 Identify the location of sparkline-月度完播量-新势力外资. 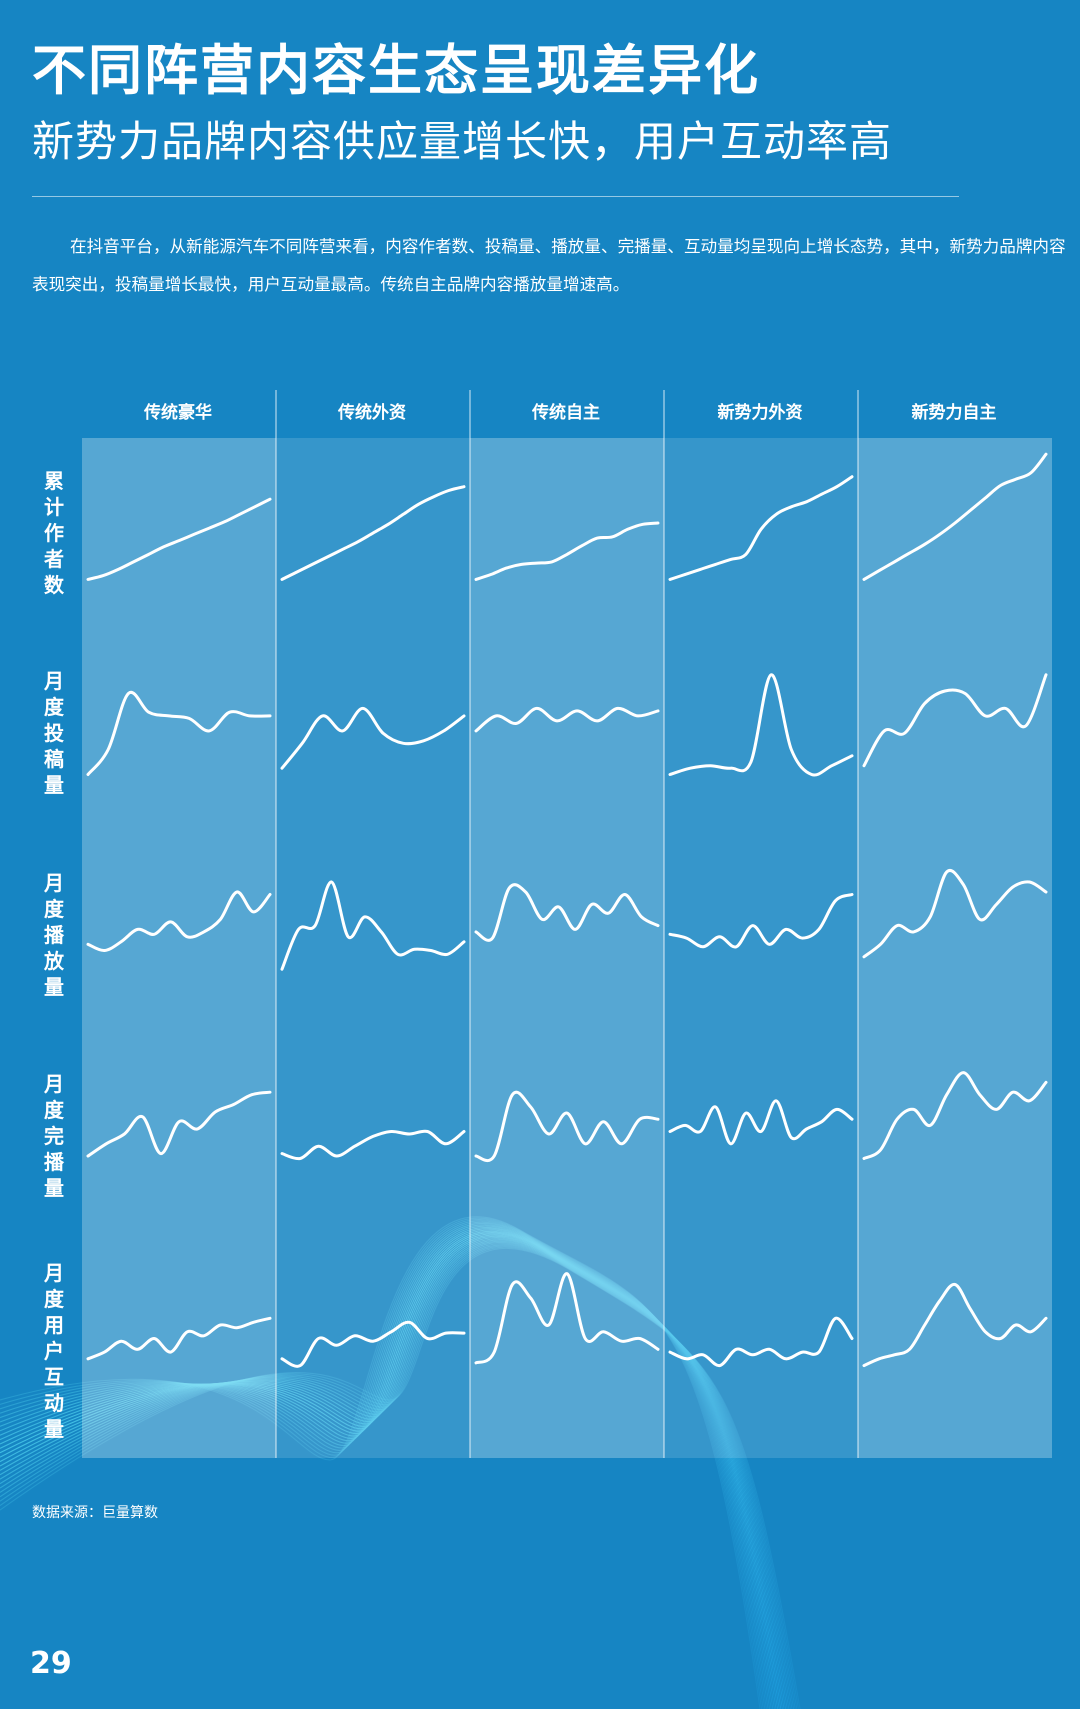
(761, 1122).